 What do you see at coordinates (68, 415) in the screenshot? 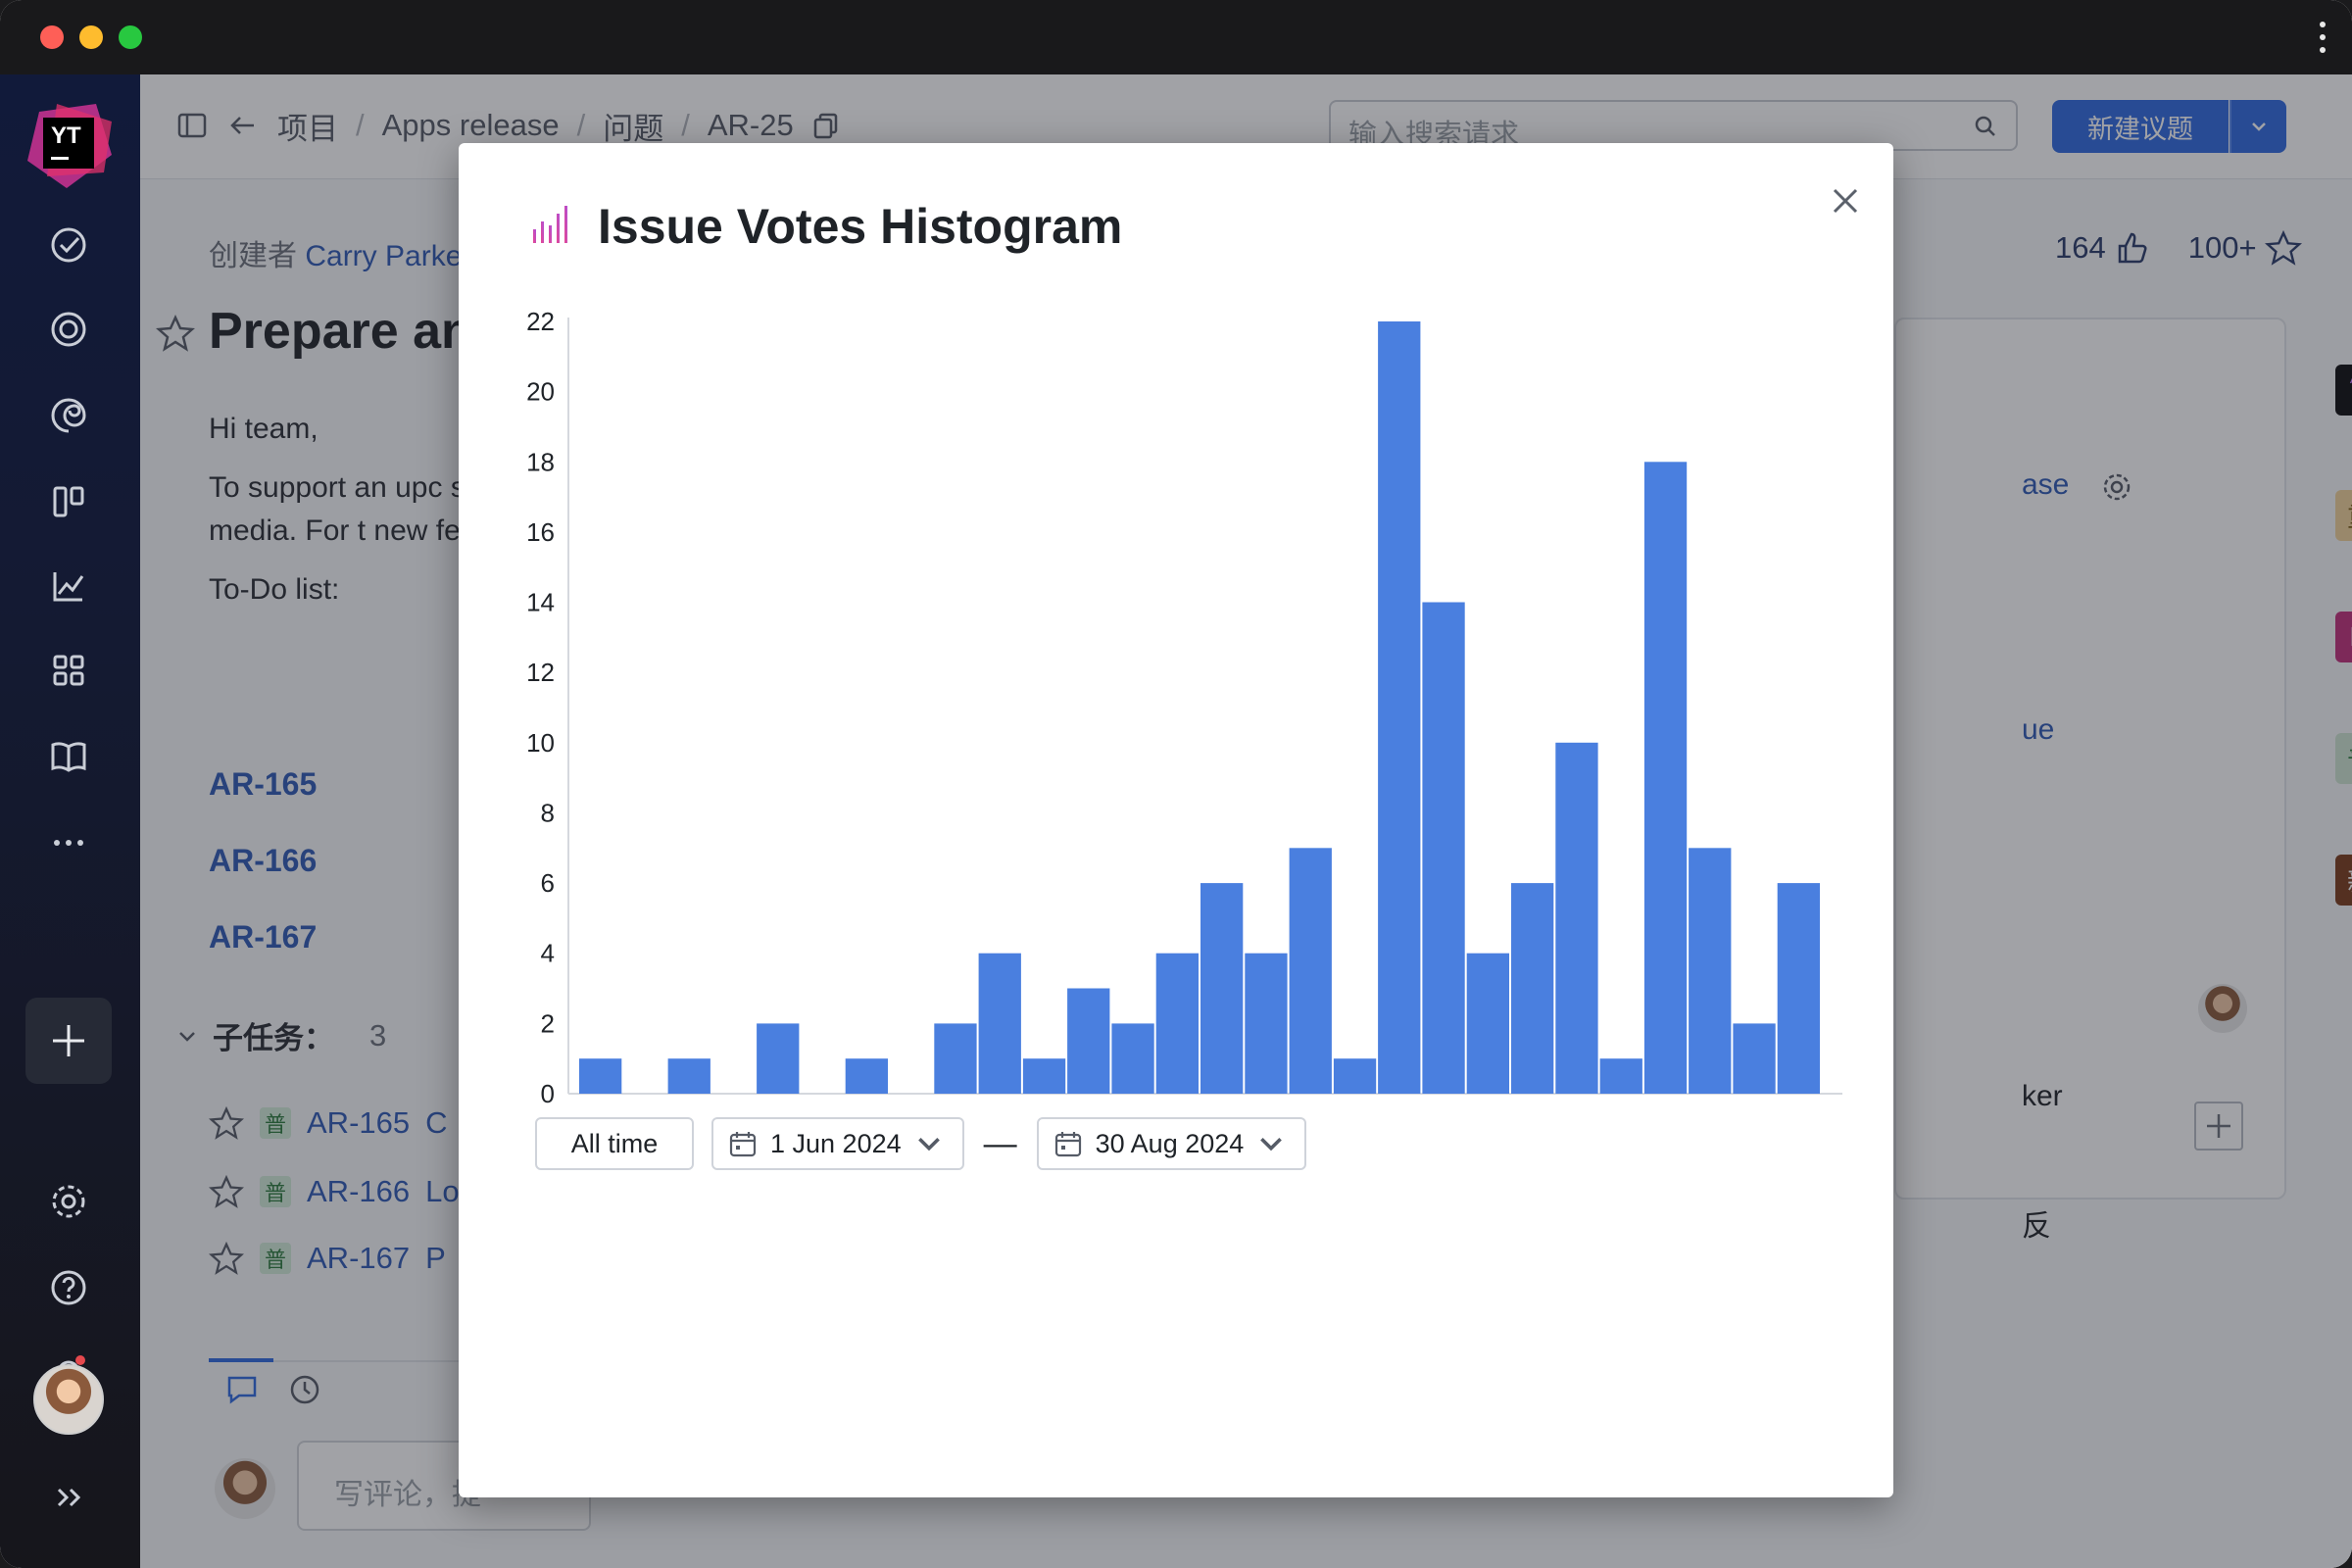
I see `spiral-icon` at bounding box center [68, 415].